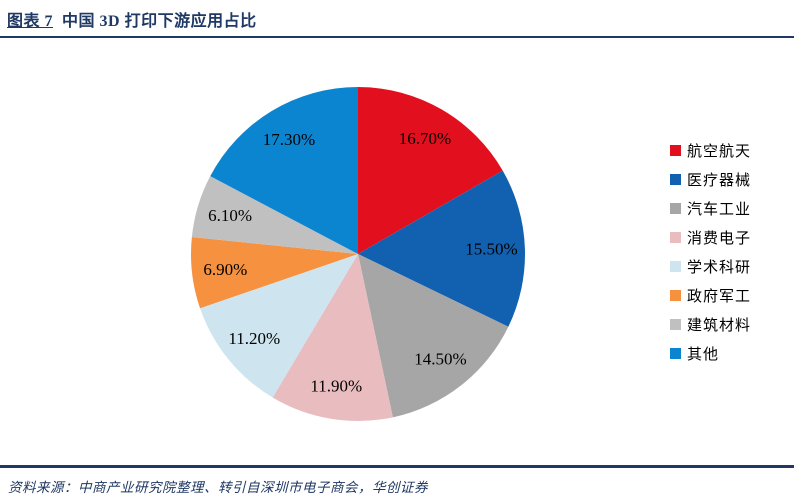  Describe the element at coordinates (289, 139) in the screenshot. I see `pie-slice-value-label: 17.30%` at that location.